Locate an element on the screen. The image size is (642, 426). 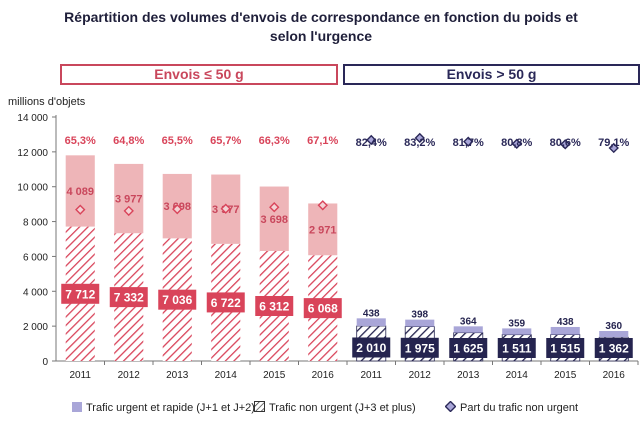
share-value-label: 64,8% is located at coordinates (128, 141).